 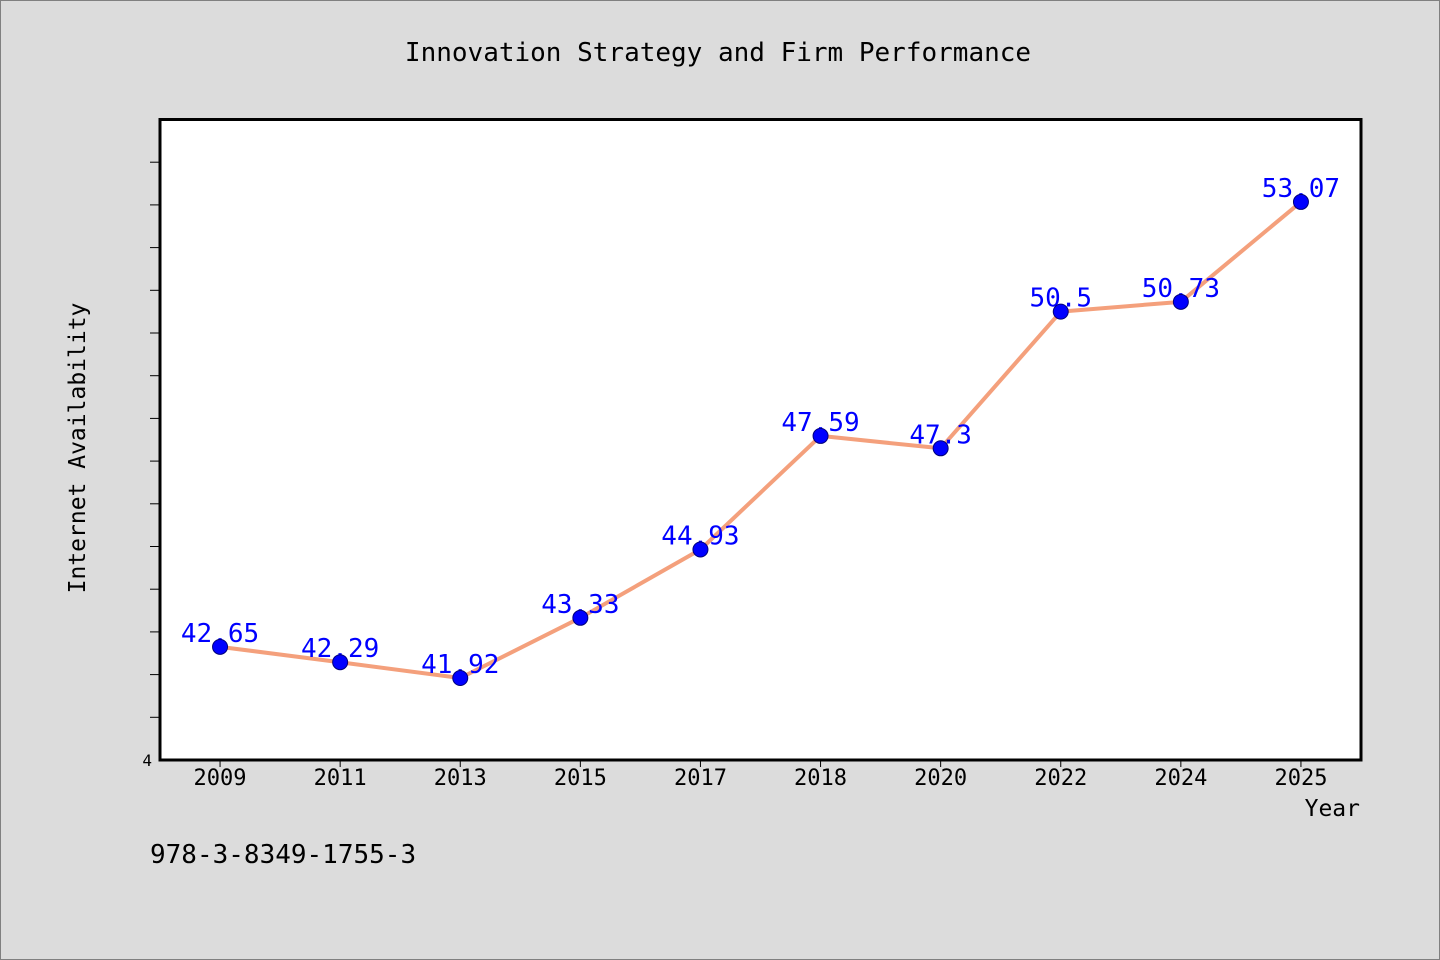 What do you see at coordinates (283, 855) in the screenshot?
I see `footnote: 978-3-8349-1755-3` at bounding box center [283, 855].